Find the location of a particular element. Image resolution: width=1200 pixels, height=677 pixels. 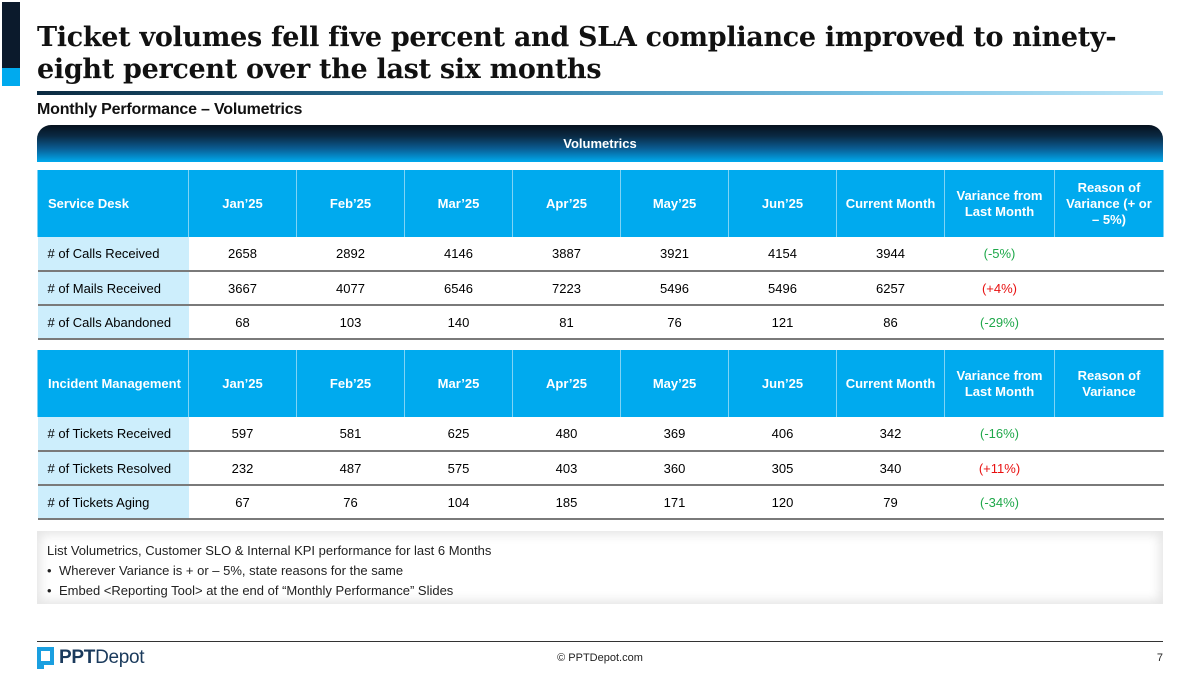

variance-cell: (-29%) is located at coordinates (999, 322).